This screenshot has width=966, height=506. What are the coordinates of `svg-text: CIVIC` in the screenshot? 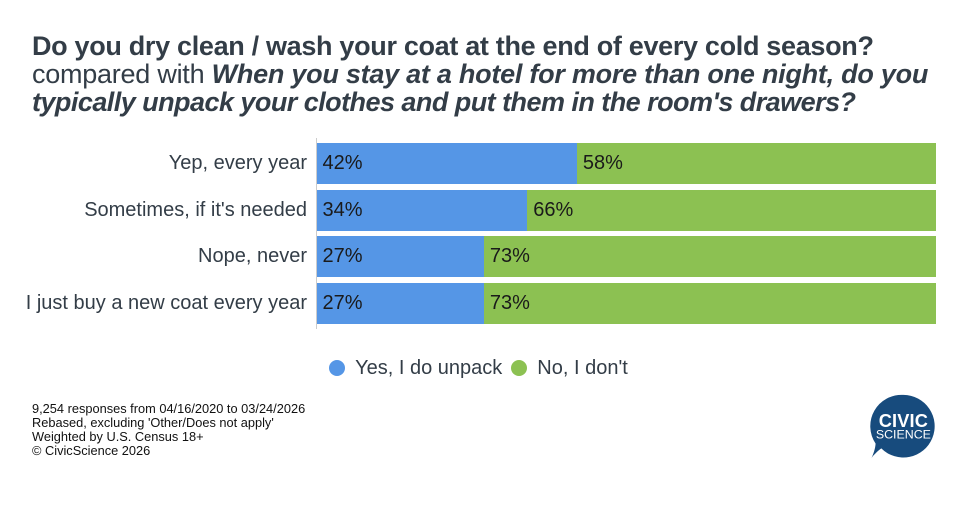 It's located at (903, 421).